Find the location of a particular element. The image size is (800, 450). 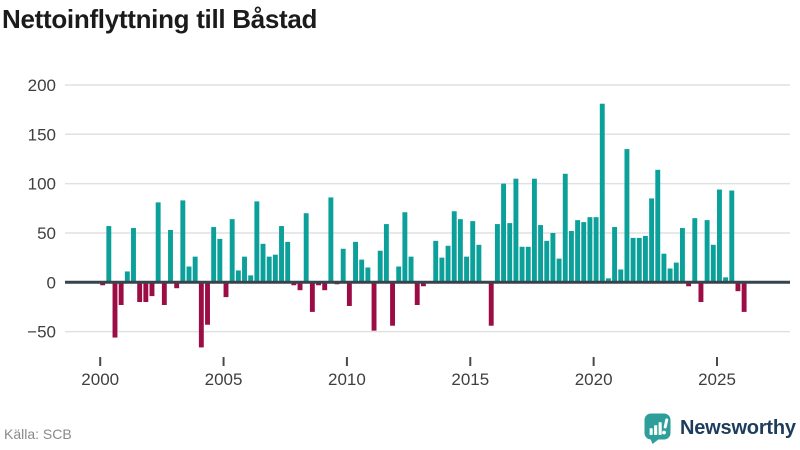

bar-2008Q3 is located at coordinates (312, 297).